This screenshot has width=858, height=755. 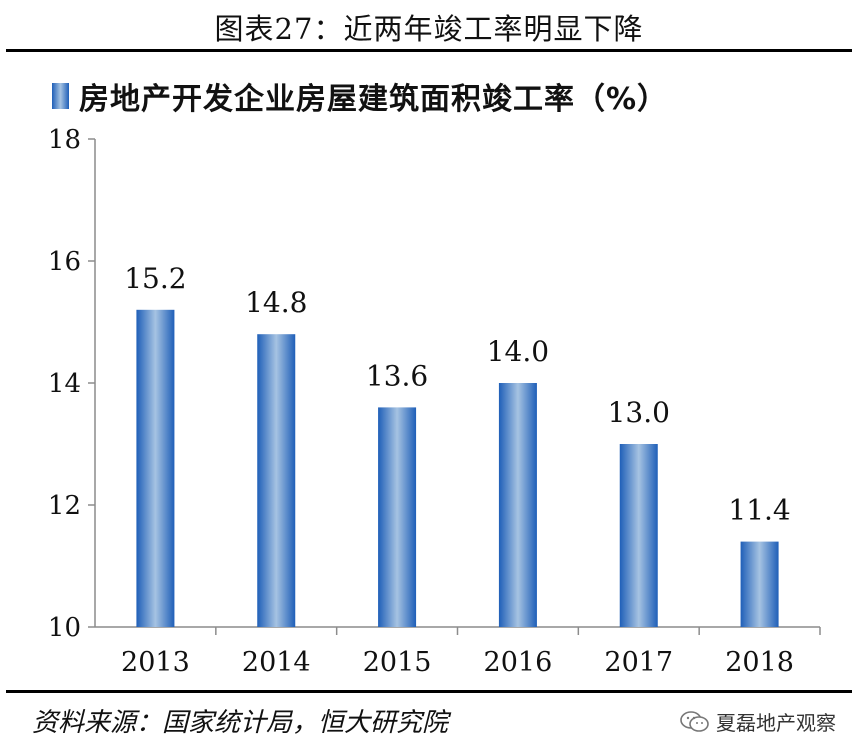 I want to click on watermark: 夏磊地产观察, so click(x=758, y=721).